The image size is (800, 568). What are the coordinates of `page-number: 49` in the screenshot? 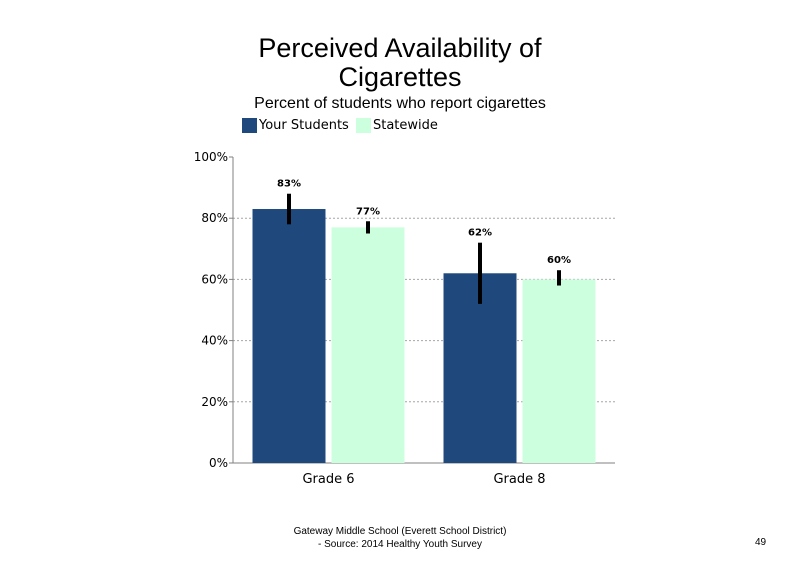 It's located at (761, 542).